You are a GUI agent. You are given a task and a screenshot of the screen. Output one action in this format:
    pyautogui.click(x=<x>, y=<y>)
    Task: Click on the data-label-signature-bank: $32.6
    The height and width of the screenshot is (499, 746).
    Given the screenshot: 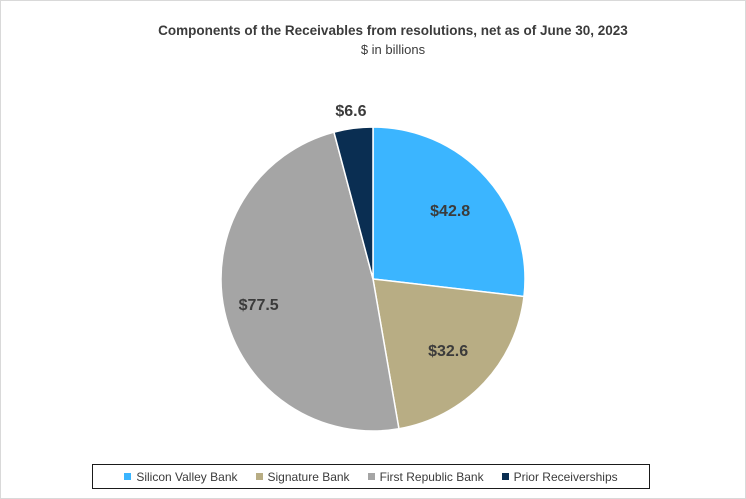 What is the action you would take?
    pyautogui.click(x=448, y=351)
    